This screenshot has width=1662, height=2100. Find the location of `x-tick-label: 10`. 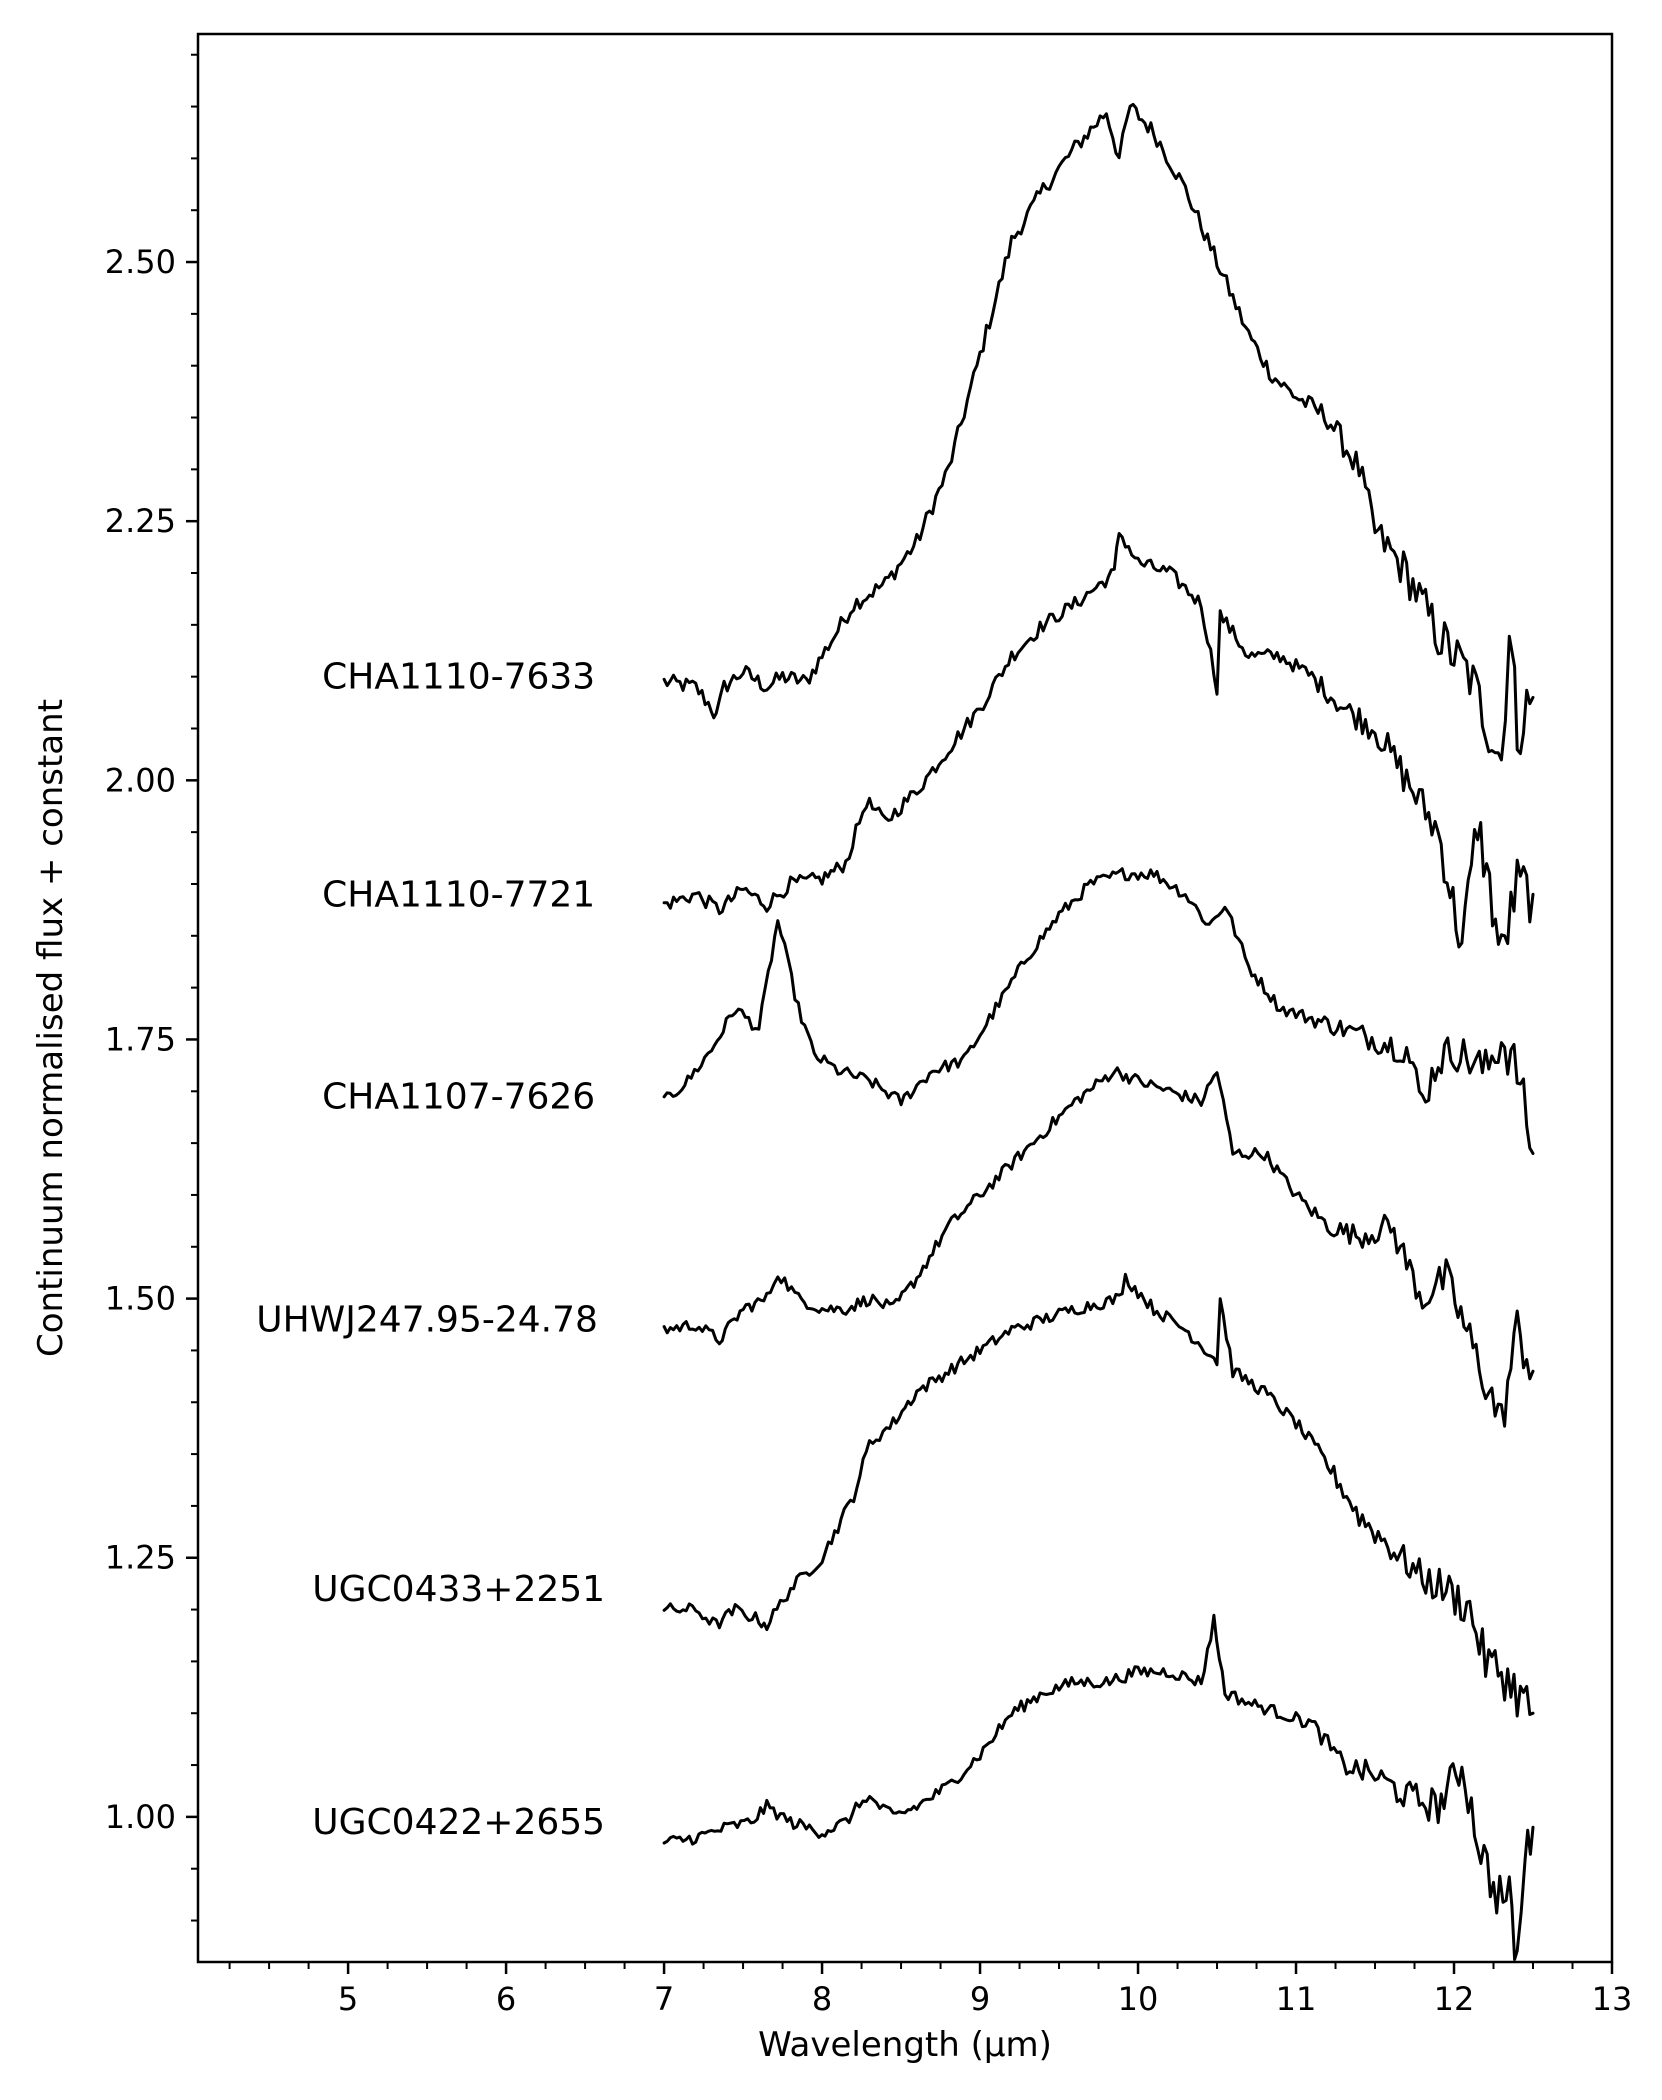

x-tick-label: 10 is located at coordinates (1138, 1999).